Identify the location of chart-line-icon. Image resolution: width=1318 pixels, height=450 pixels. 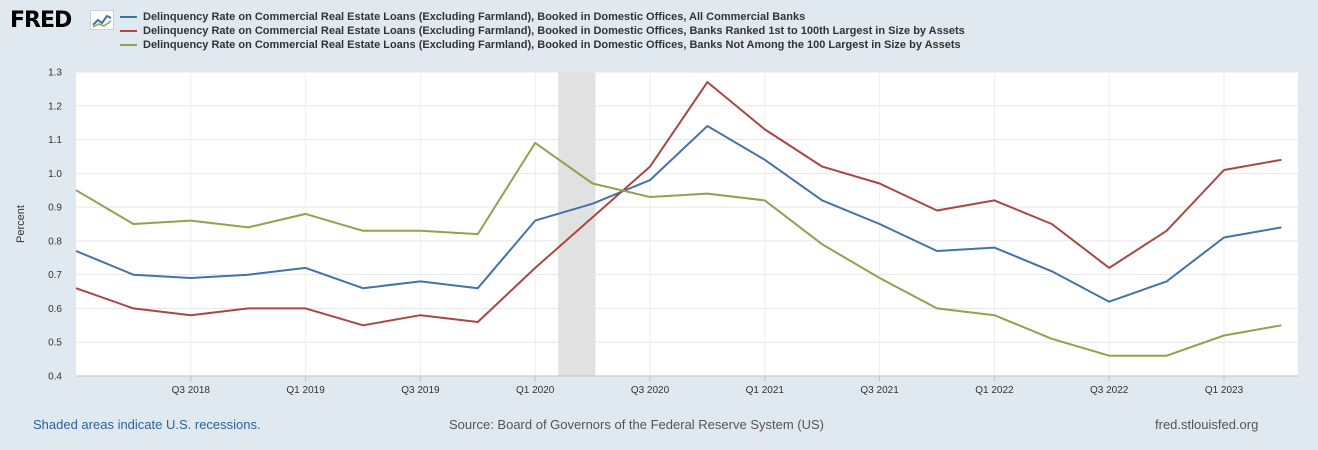
(102, 20).